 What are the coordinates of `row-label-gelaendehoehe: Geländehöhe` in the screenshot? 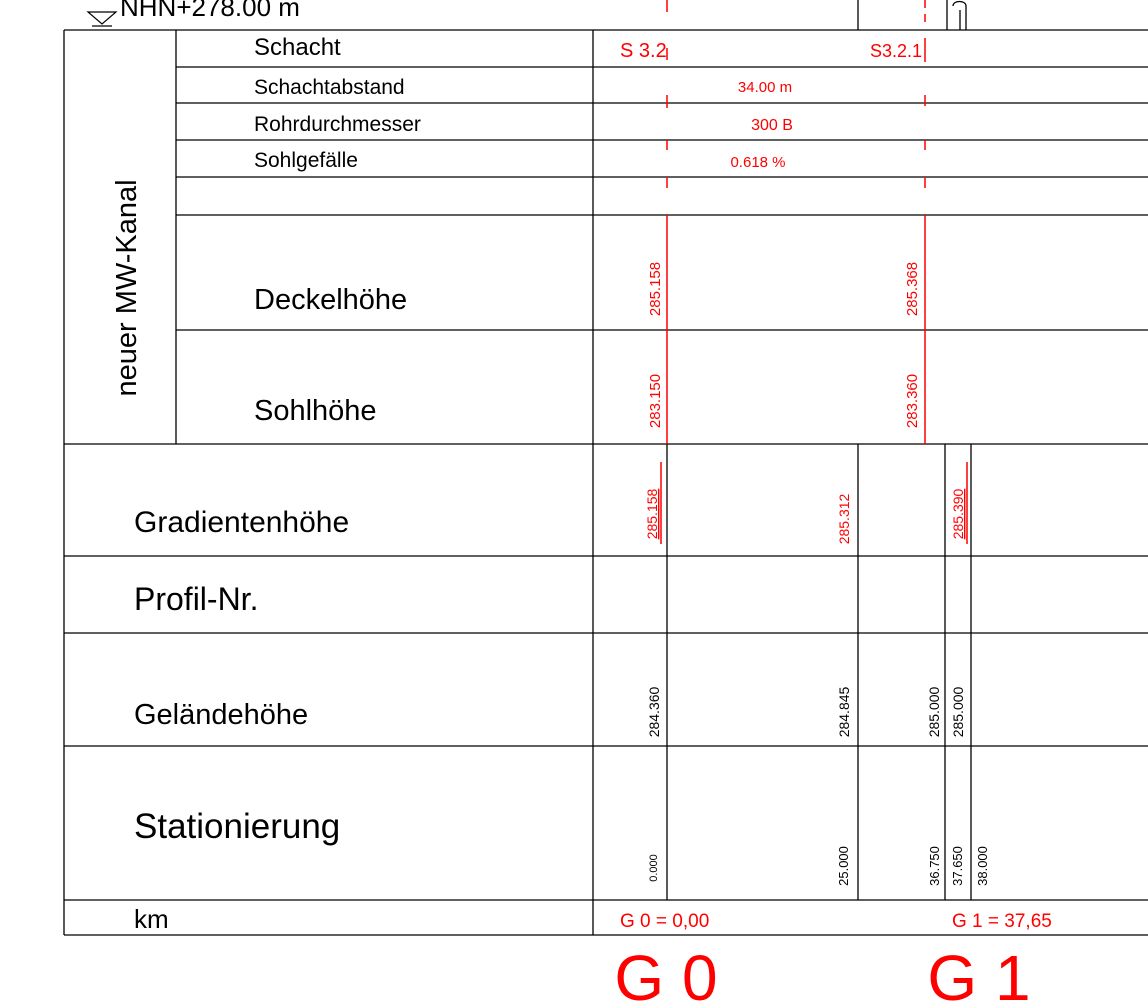 It's located at (221, 715).